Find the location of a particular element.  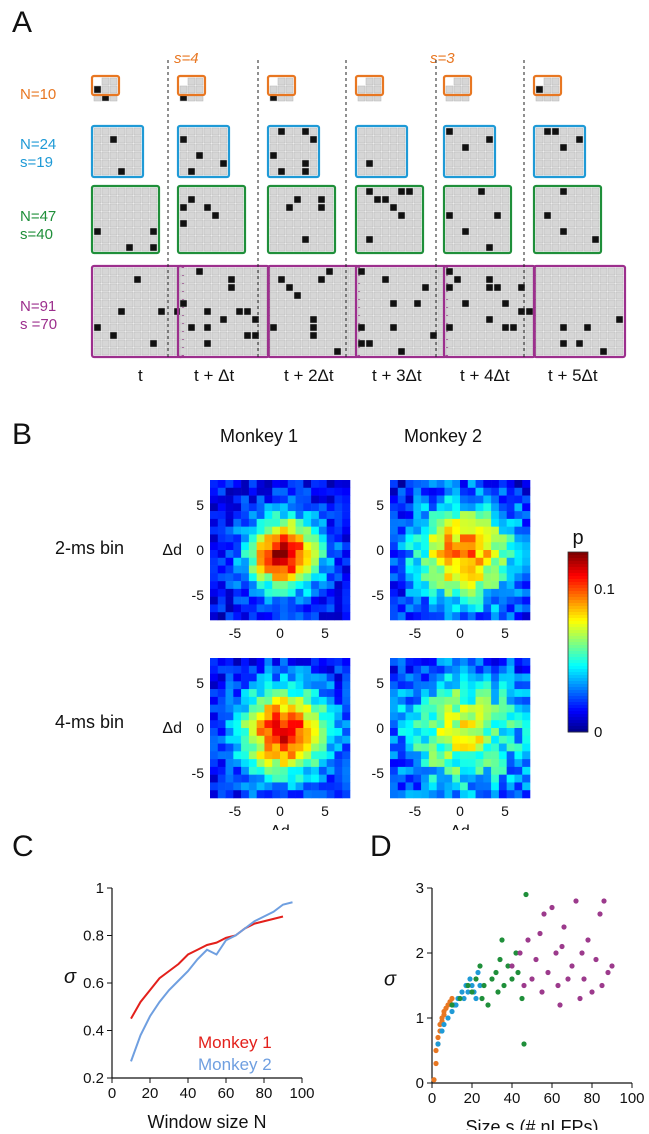

time-label-5: t + 5Δt is located at coordinates (573, 375).